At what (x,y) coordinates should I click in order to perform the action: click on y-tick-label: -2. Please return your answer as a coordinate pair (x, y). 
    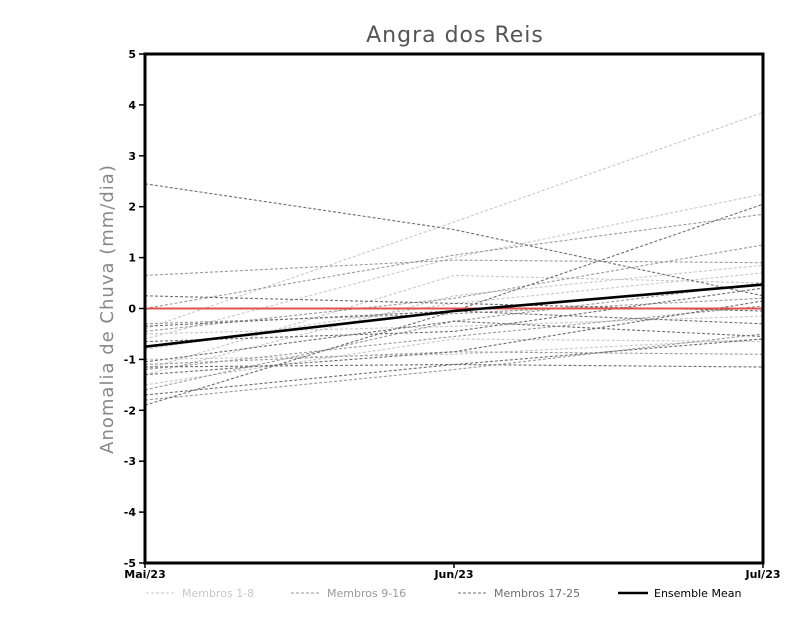
    Looking at the image, I should click on (130, 410).